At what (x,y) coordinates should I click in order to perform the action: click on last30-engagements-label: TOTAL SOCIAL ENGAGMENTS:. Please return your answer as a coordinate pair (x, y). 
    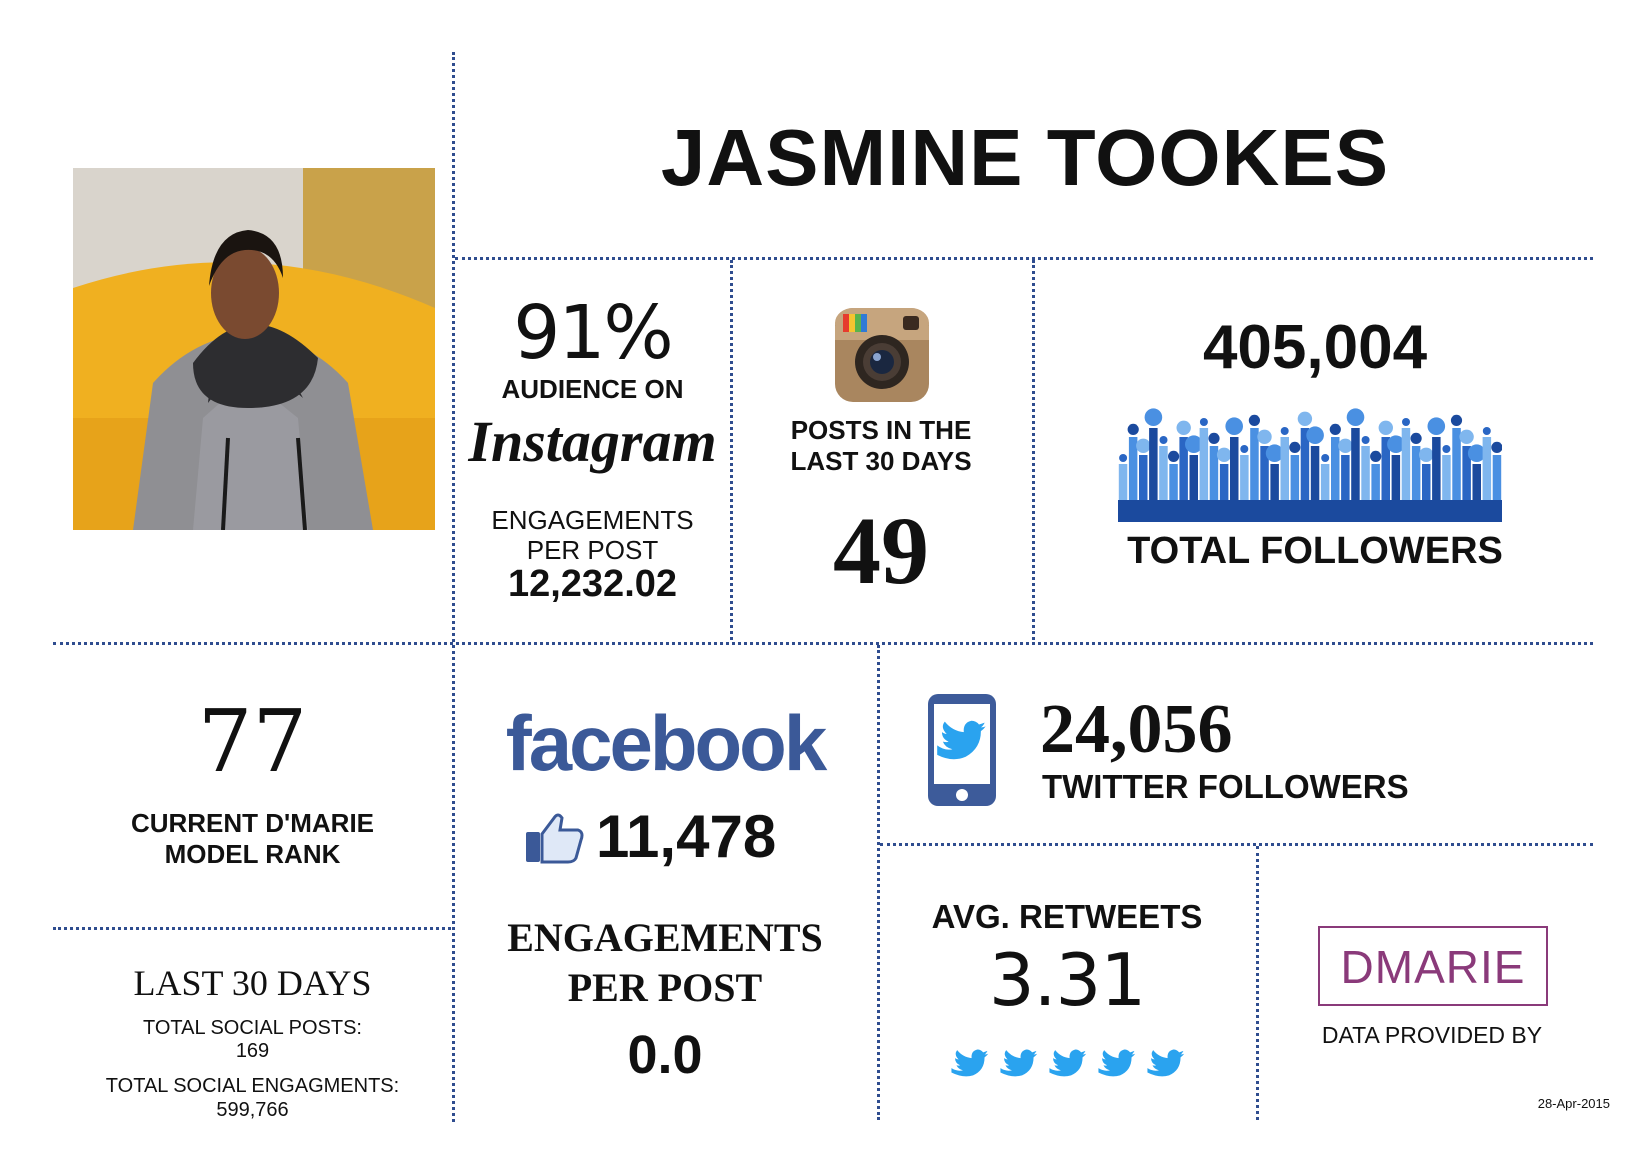
    Looking at the image, I should click on (252, 1086).